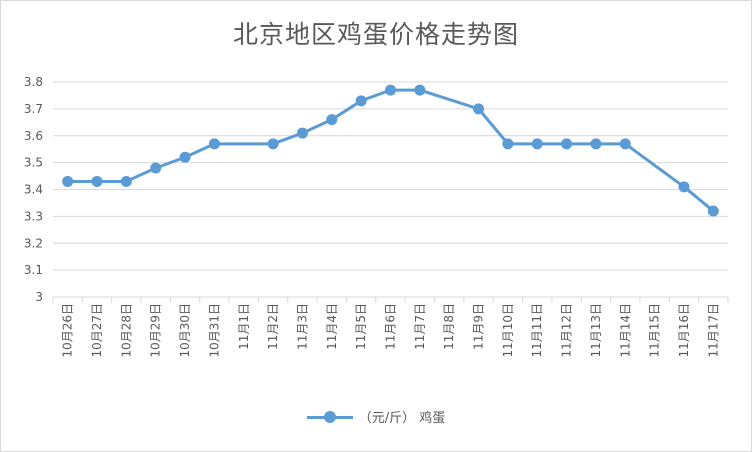 The height and width of the screenshot is (452, 752). I want to click on y-tick-label: 3.6, so click(33, 136).